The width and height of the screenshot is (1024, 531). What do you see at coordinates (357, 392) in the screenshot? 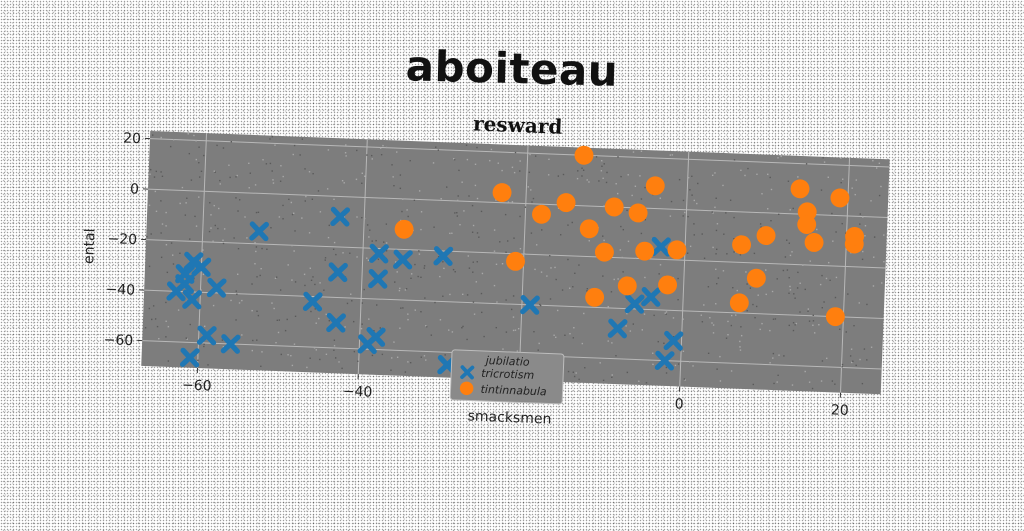
I see `x-tick-label: −40` at bounding box center [357, 392].